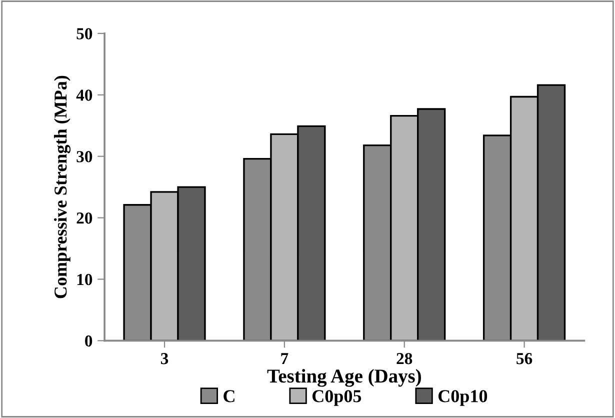 Image resolution: width=615 pixels, height=418 pixels. I want to click on x-tick-label: 7, so click(284, 358).